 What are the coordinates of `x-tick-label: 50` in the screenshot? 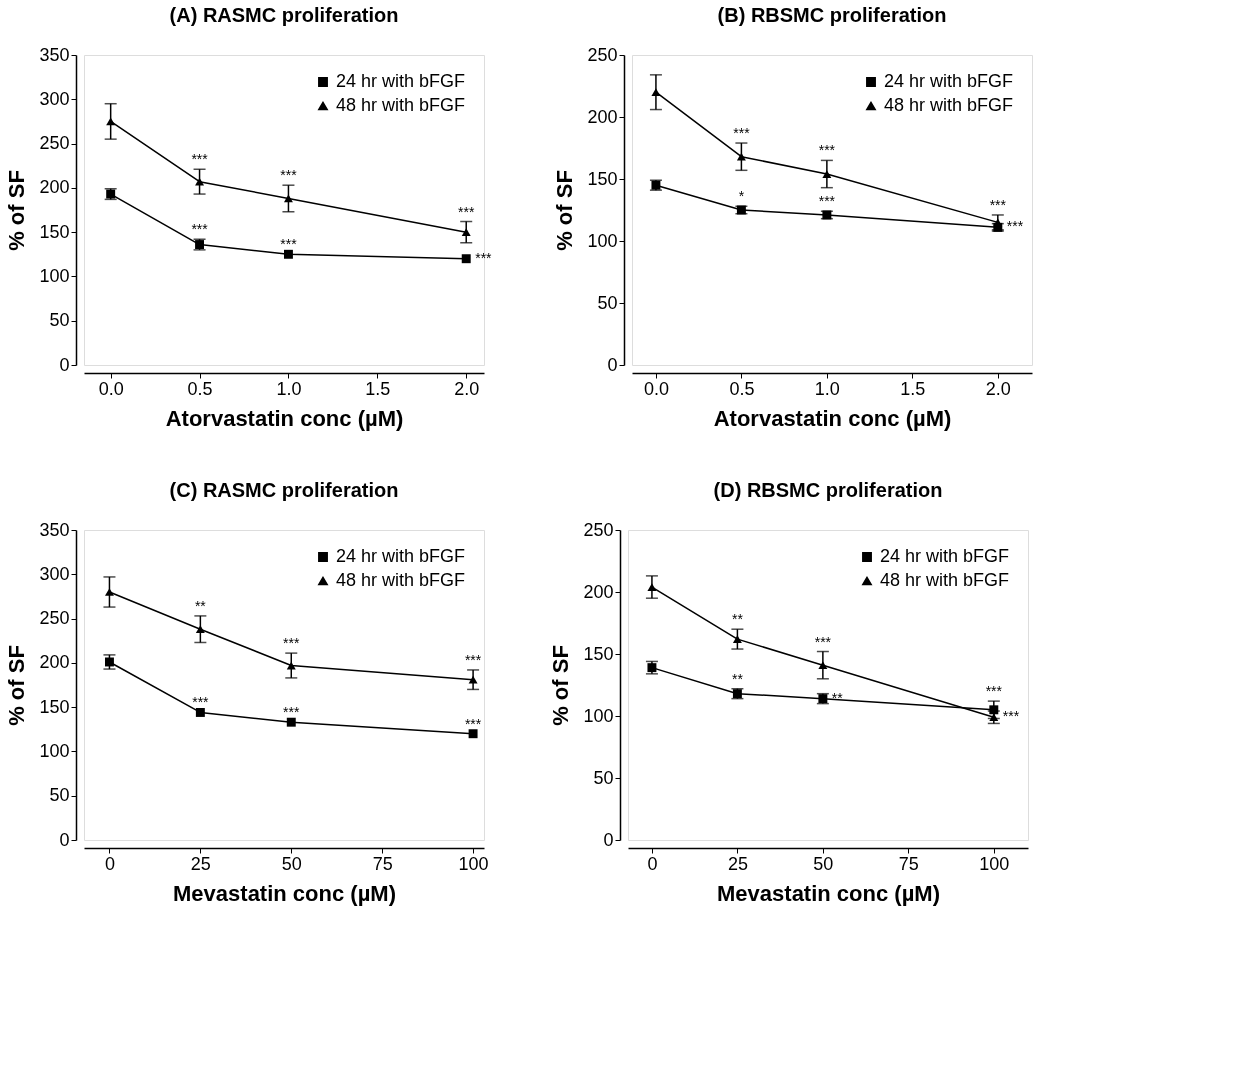 It's located at (823, 863).